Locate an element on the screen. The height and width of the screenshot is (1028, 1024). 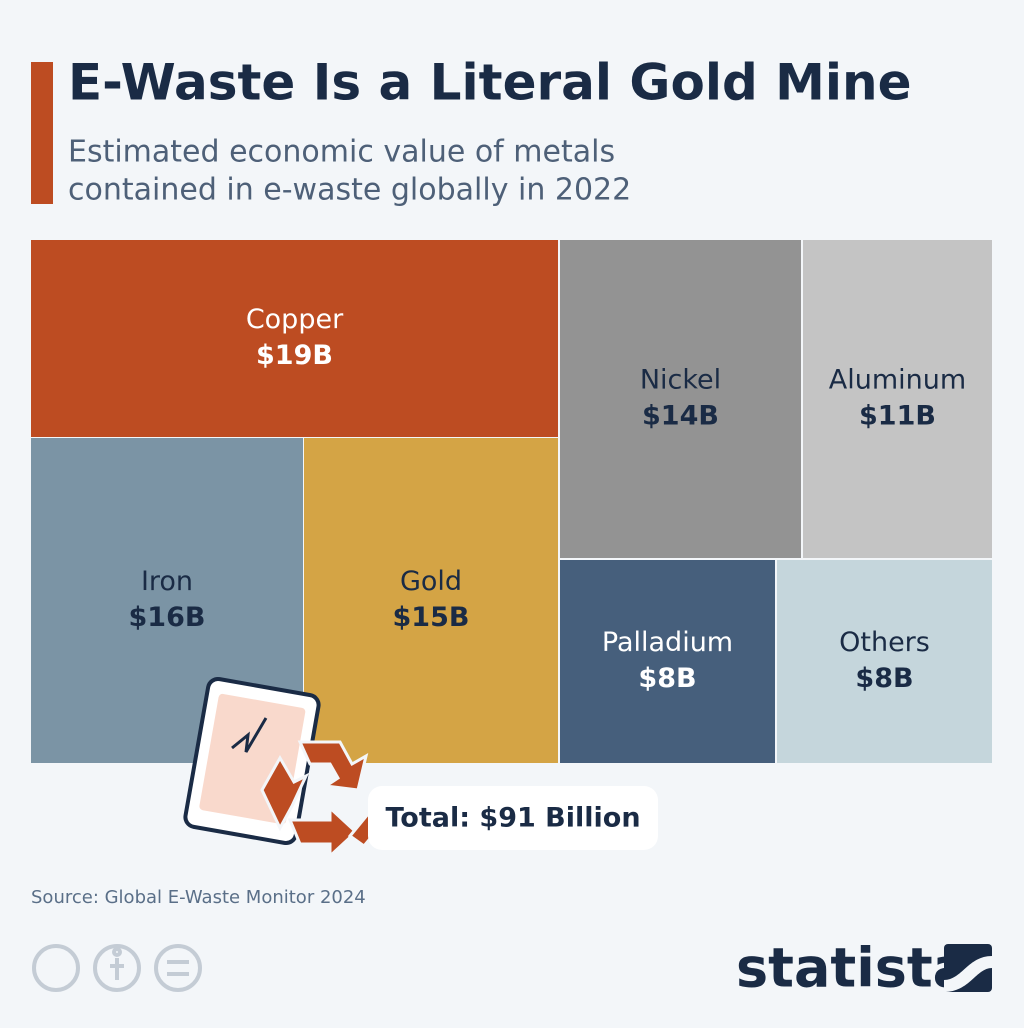
tablet-icon is located at coordinates (252, 761).